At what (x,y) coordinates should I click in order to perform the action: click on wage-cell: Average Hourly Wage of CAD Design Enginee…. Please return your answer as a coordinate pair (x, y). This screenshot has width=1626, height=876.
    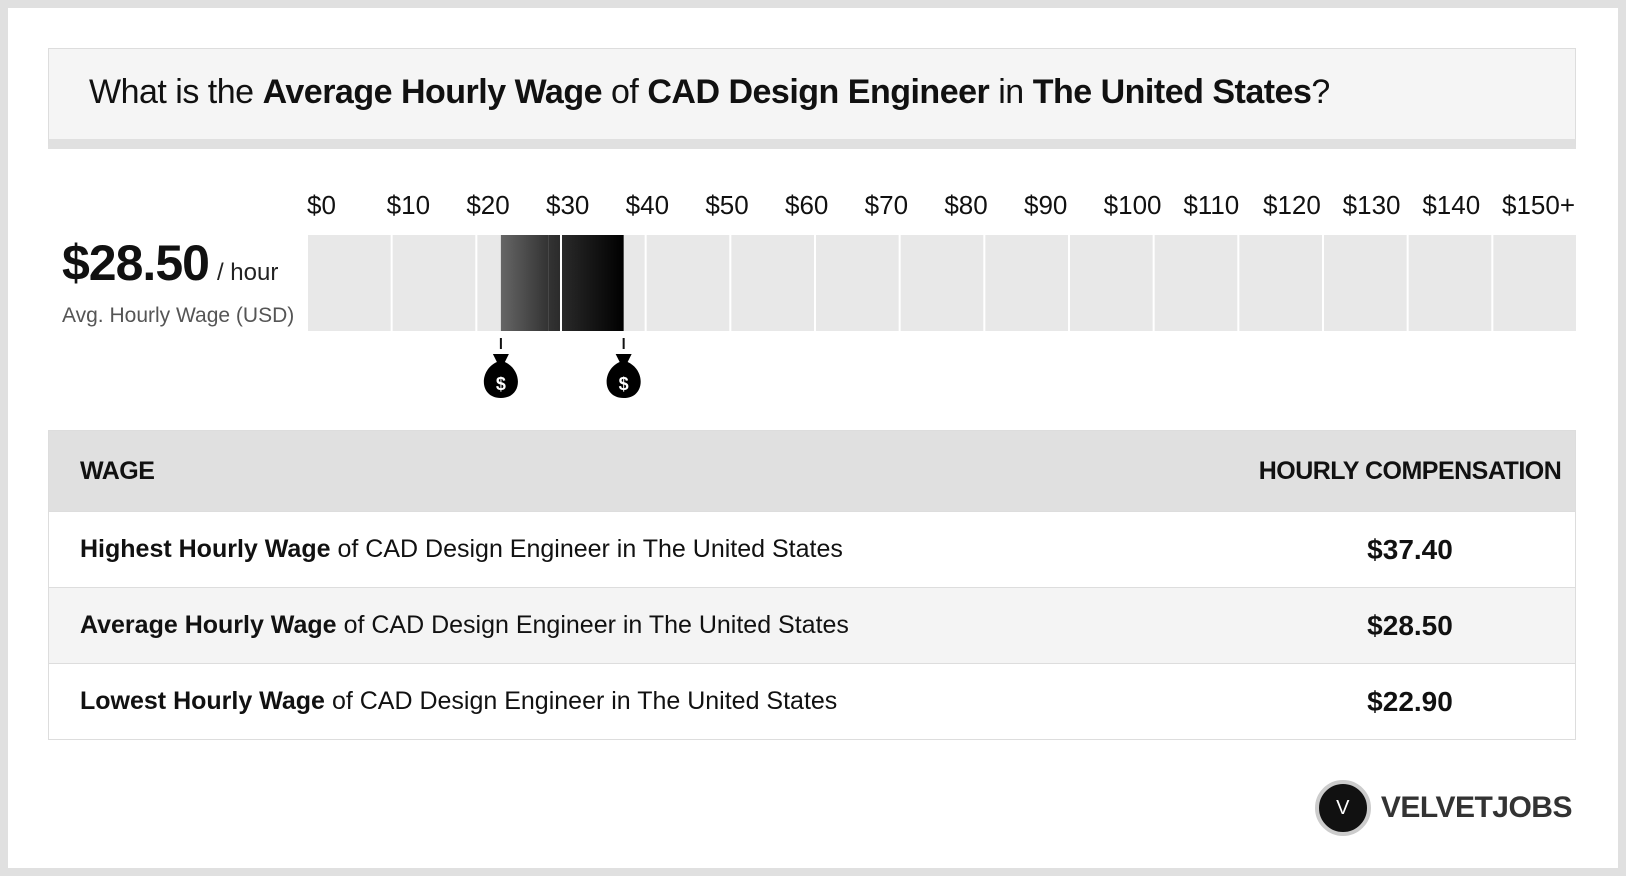
    Looking at the image, I should click on (646, 625).